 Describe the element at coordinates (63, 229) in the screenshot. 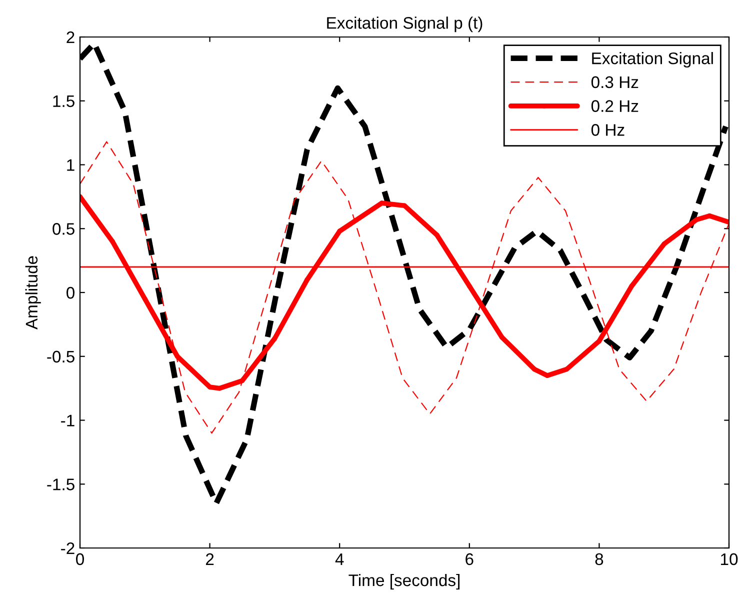

I see `y-tick-label: 0.5` at that location.